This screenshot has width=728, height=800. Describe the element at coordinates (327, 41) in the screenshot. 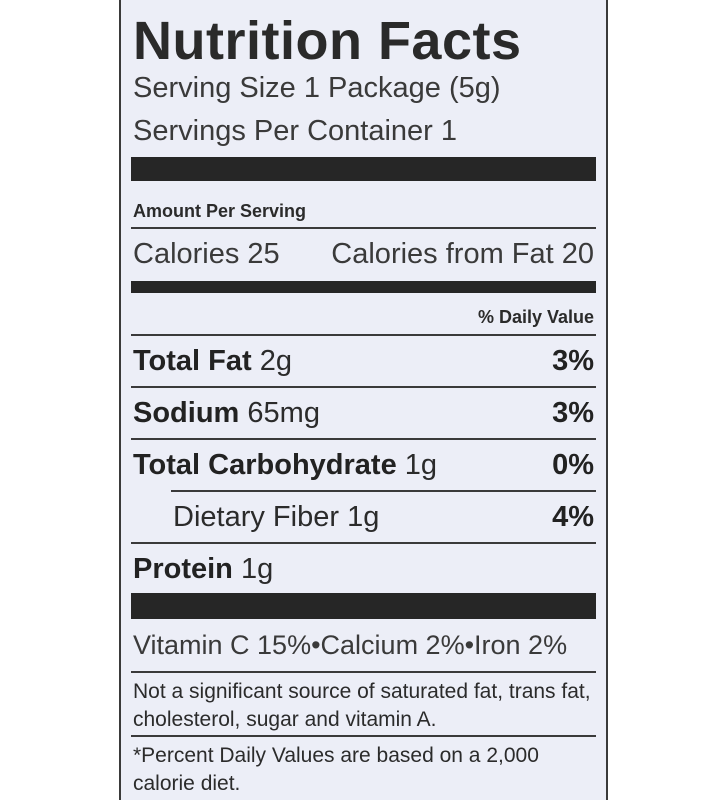

I see `label-title: Nutrition Facts` at that location.